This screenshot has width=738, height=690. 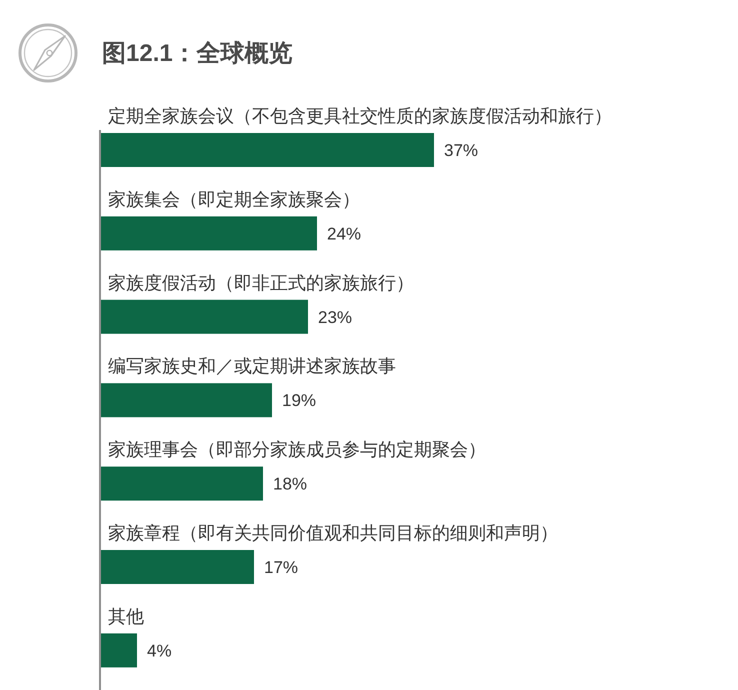 What do you see at coordinates (261, 282) in the screenshot?
I see `category-label: 家族度假活动（即非正式的家族旅行）` at bounding box center [261, 282].